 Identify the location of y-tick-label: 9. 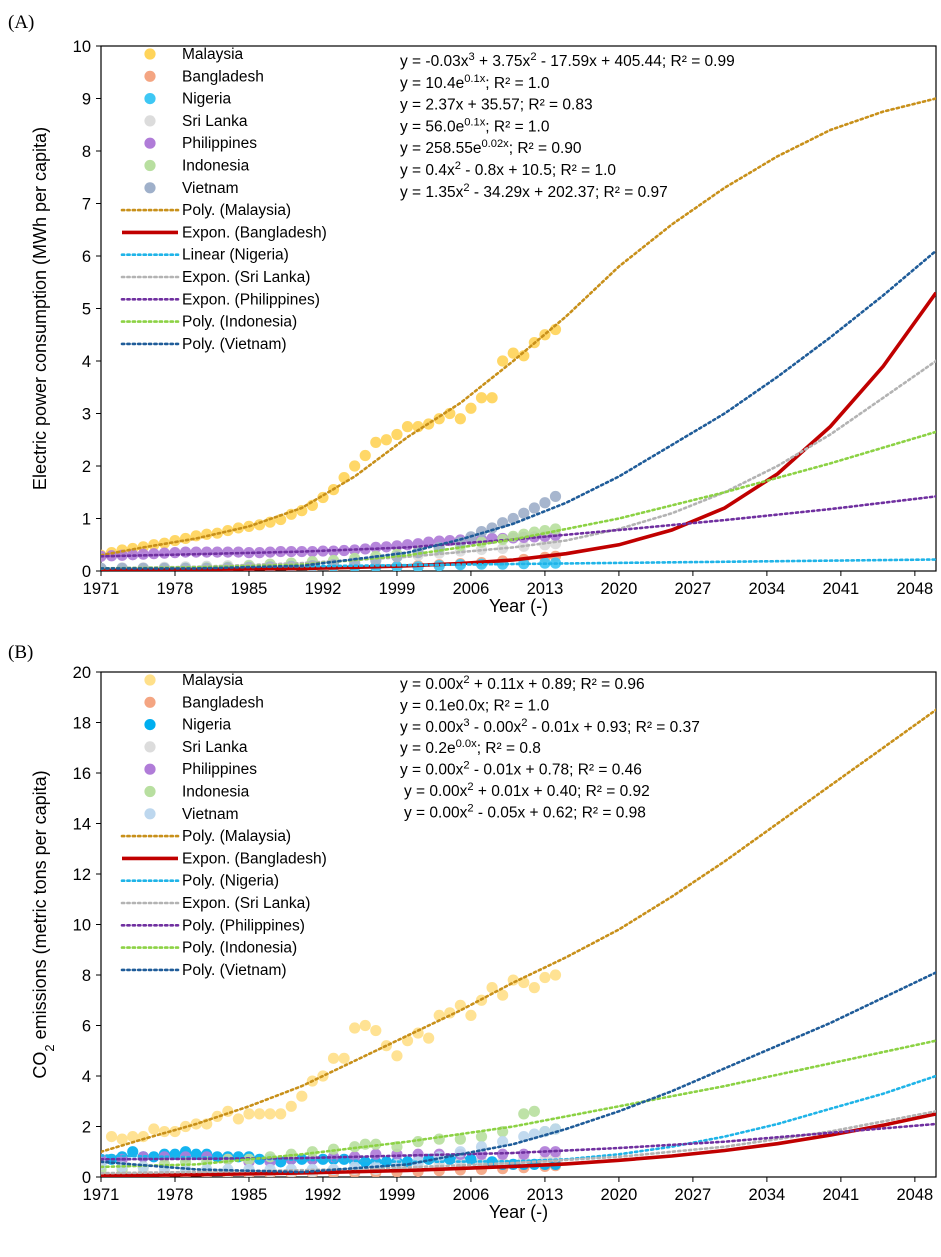
(86, 100).